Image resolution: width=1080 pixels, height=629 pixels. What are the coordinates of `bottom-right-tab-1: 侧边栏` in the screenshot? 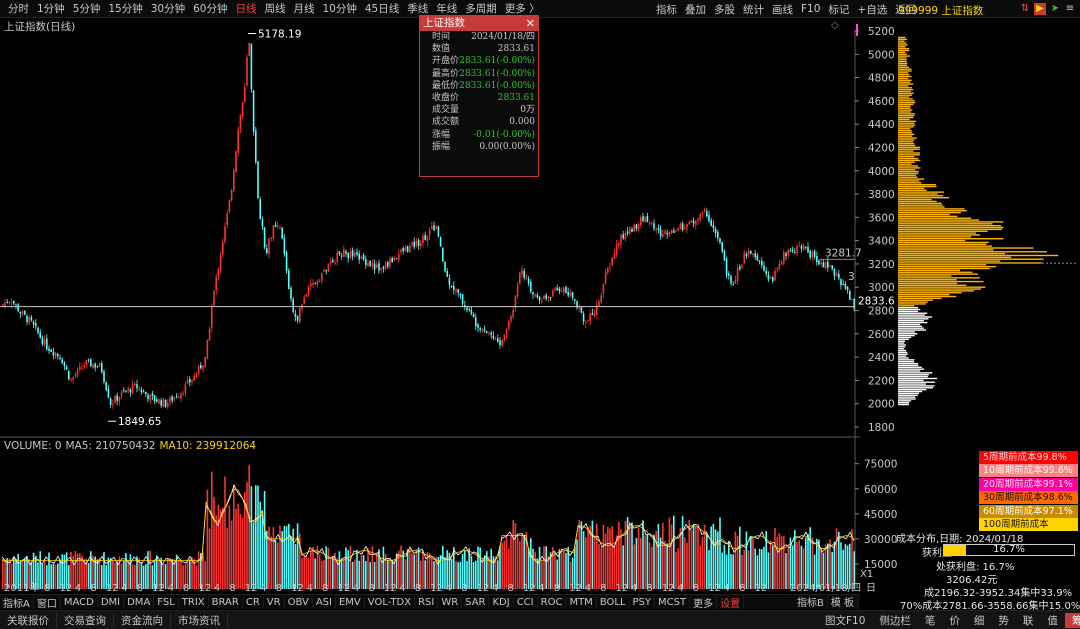 It's located at (895, 621).